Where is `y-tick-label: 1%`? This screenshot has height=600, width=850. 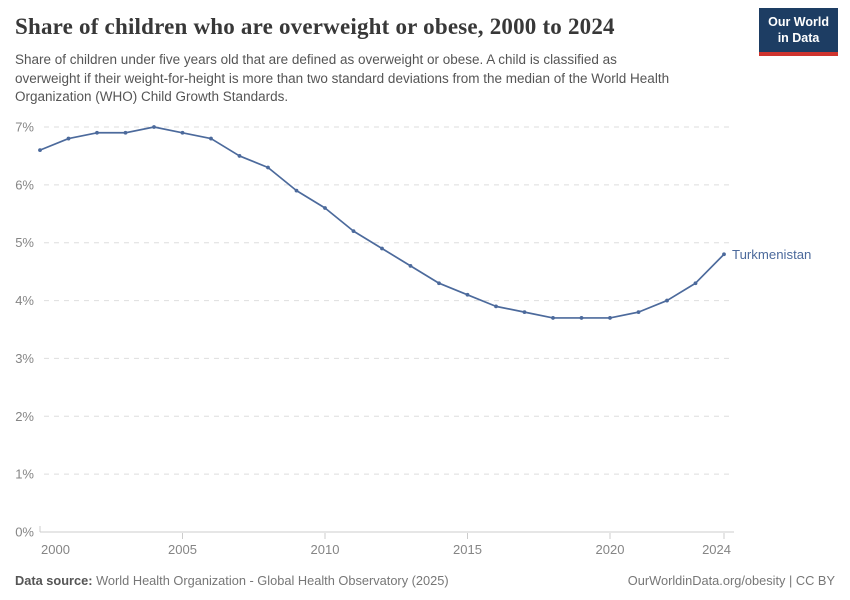
y-tick-label: 1% is located at coordinates (24, 474).